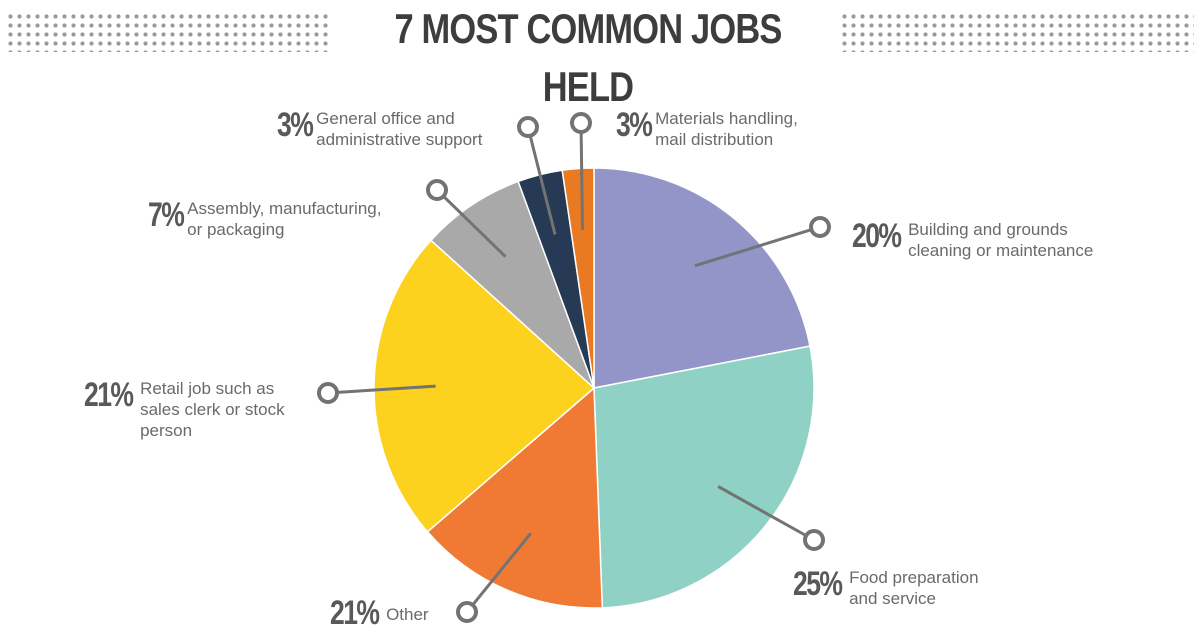 Image resolution: width=1200 pixels, height=636 pixels. What do you see at coordinates (407, 614) in the screenshot?
I see `slice-label-other: Other` at bounding box center [407, 614].